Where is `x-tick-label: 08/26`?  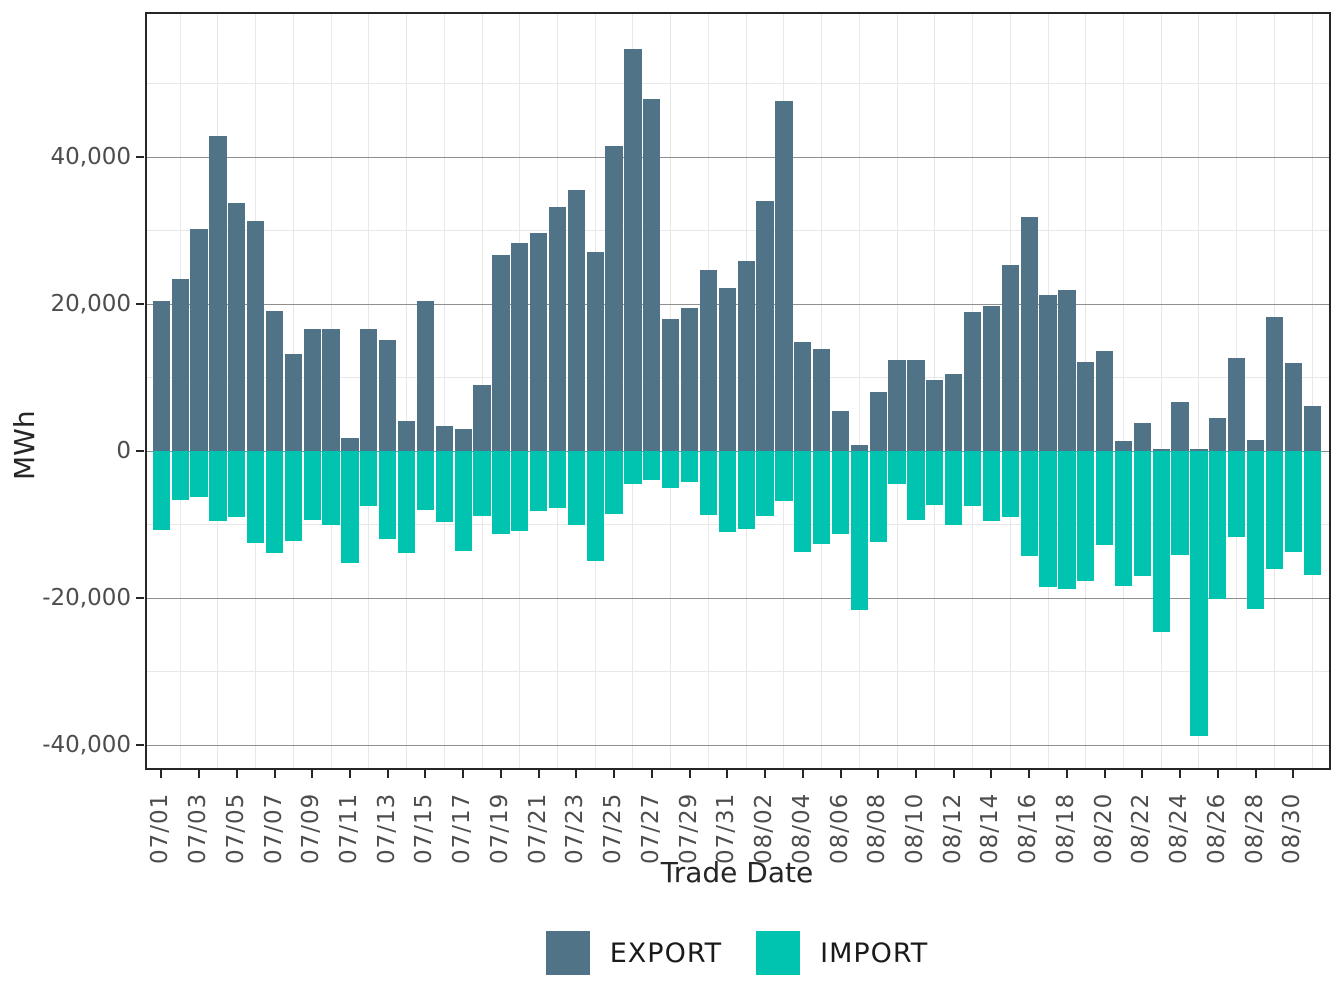 x-tick-label: 08/26 is located at coordinates (1216, 828).